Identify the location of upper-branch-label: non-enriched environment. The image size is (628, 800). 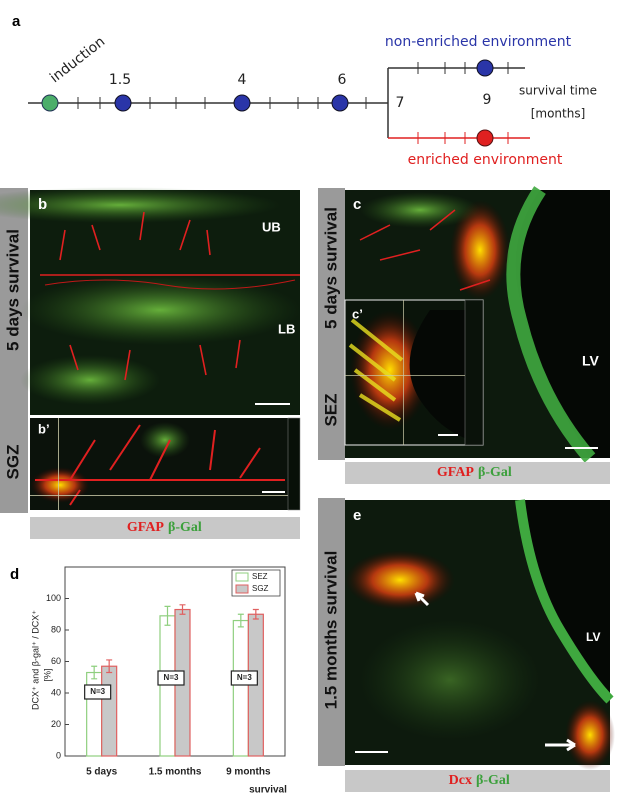
(478, 42).